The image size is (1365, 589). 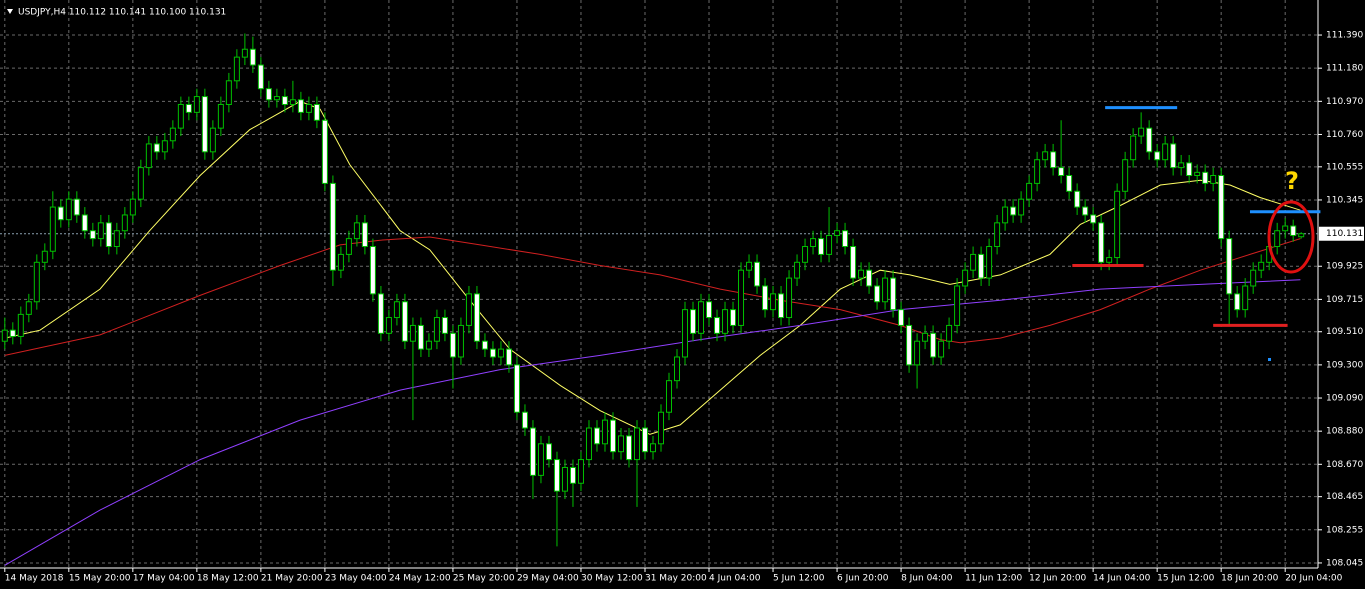 What do you see at coordinates (1292, 181) in the screenshot?
I see `annotation: ?` at bounding box center [1292, 181].